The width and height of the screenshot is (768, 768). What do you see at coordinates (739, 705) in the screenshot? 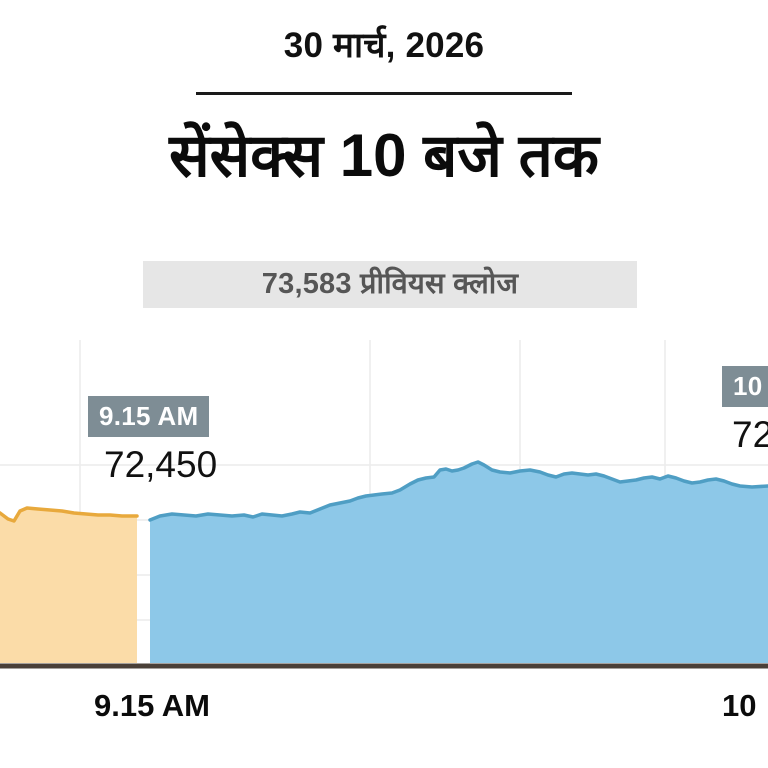
I see `x-axis-tick-1: 10` at bounding box center [739, 705].